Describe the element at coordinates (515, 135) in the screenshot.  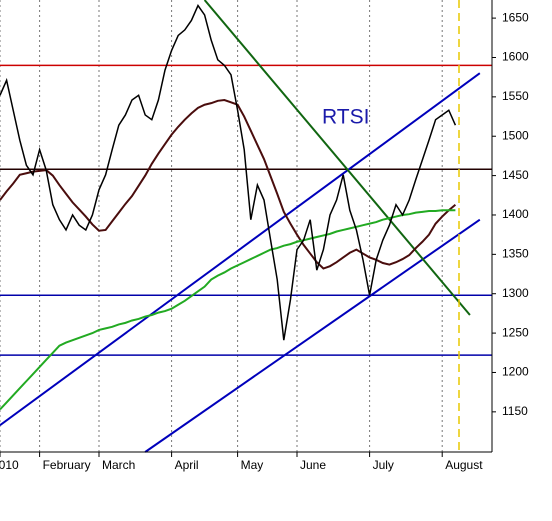
I see `y-tick-label: 1500` at that location.